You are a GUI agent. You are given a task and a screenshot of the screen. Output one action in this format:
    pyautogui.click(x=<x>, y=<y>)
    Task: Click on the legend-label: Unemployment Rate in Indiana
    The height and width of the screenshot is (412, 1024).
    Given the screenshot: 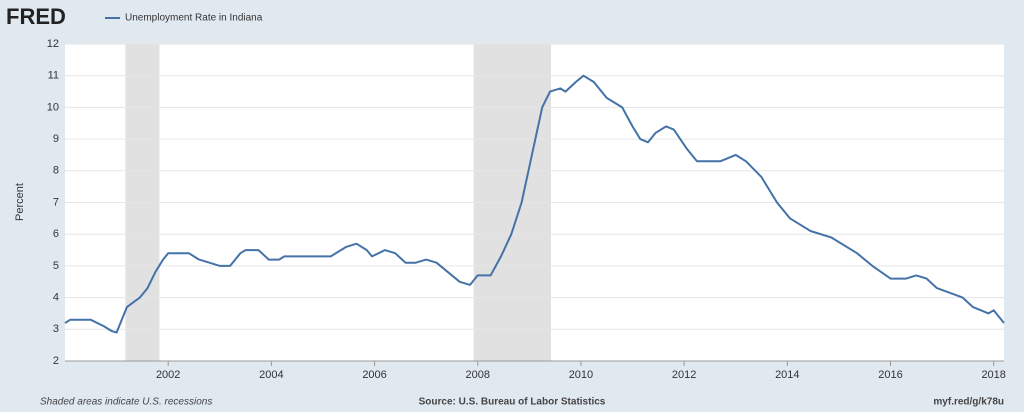 What is the action you would take?
    pyautogui.click(x=194, y=18)
    